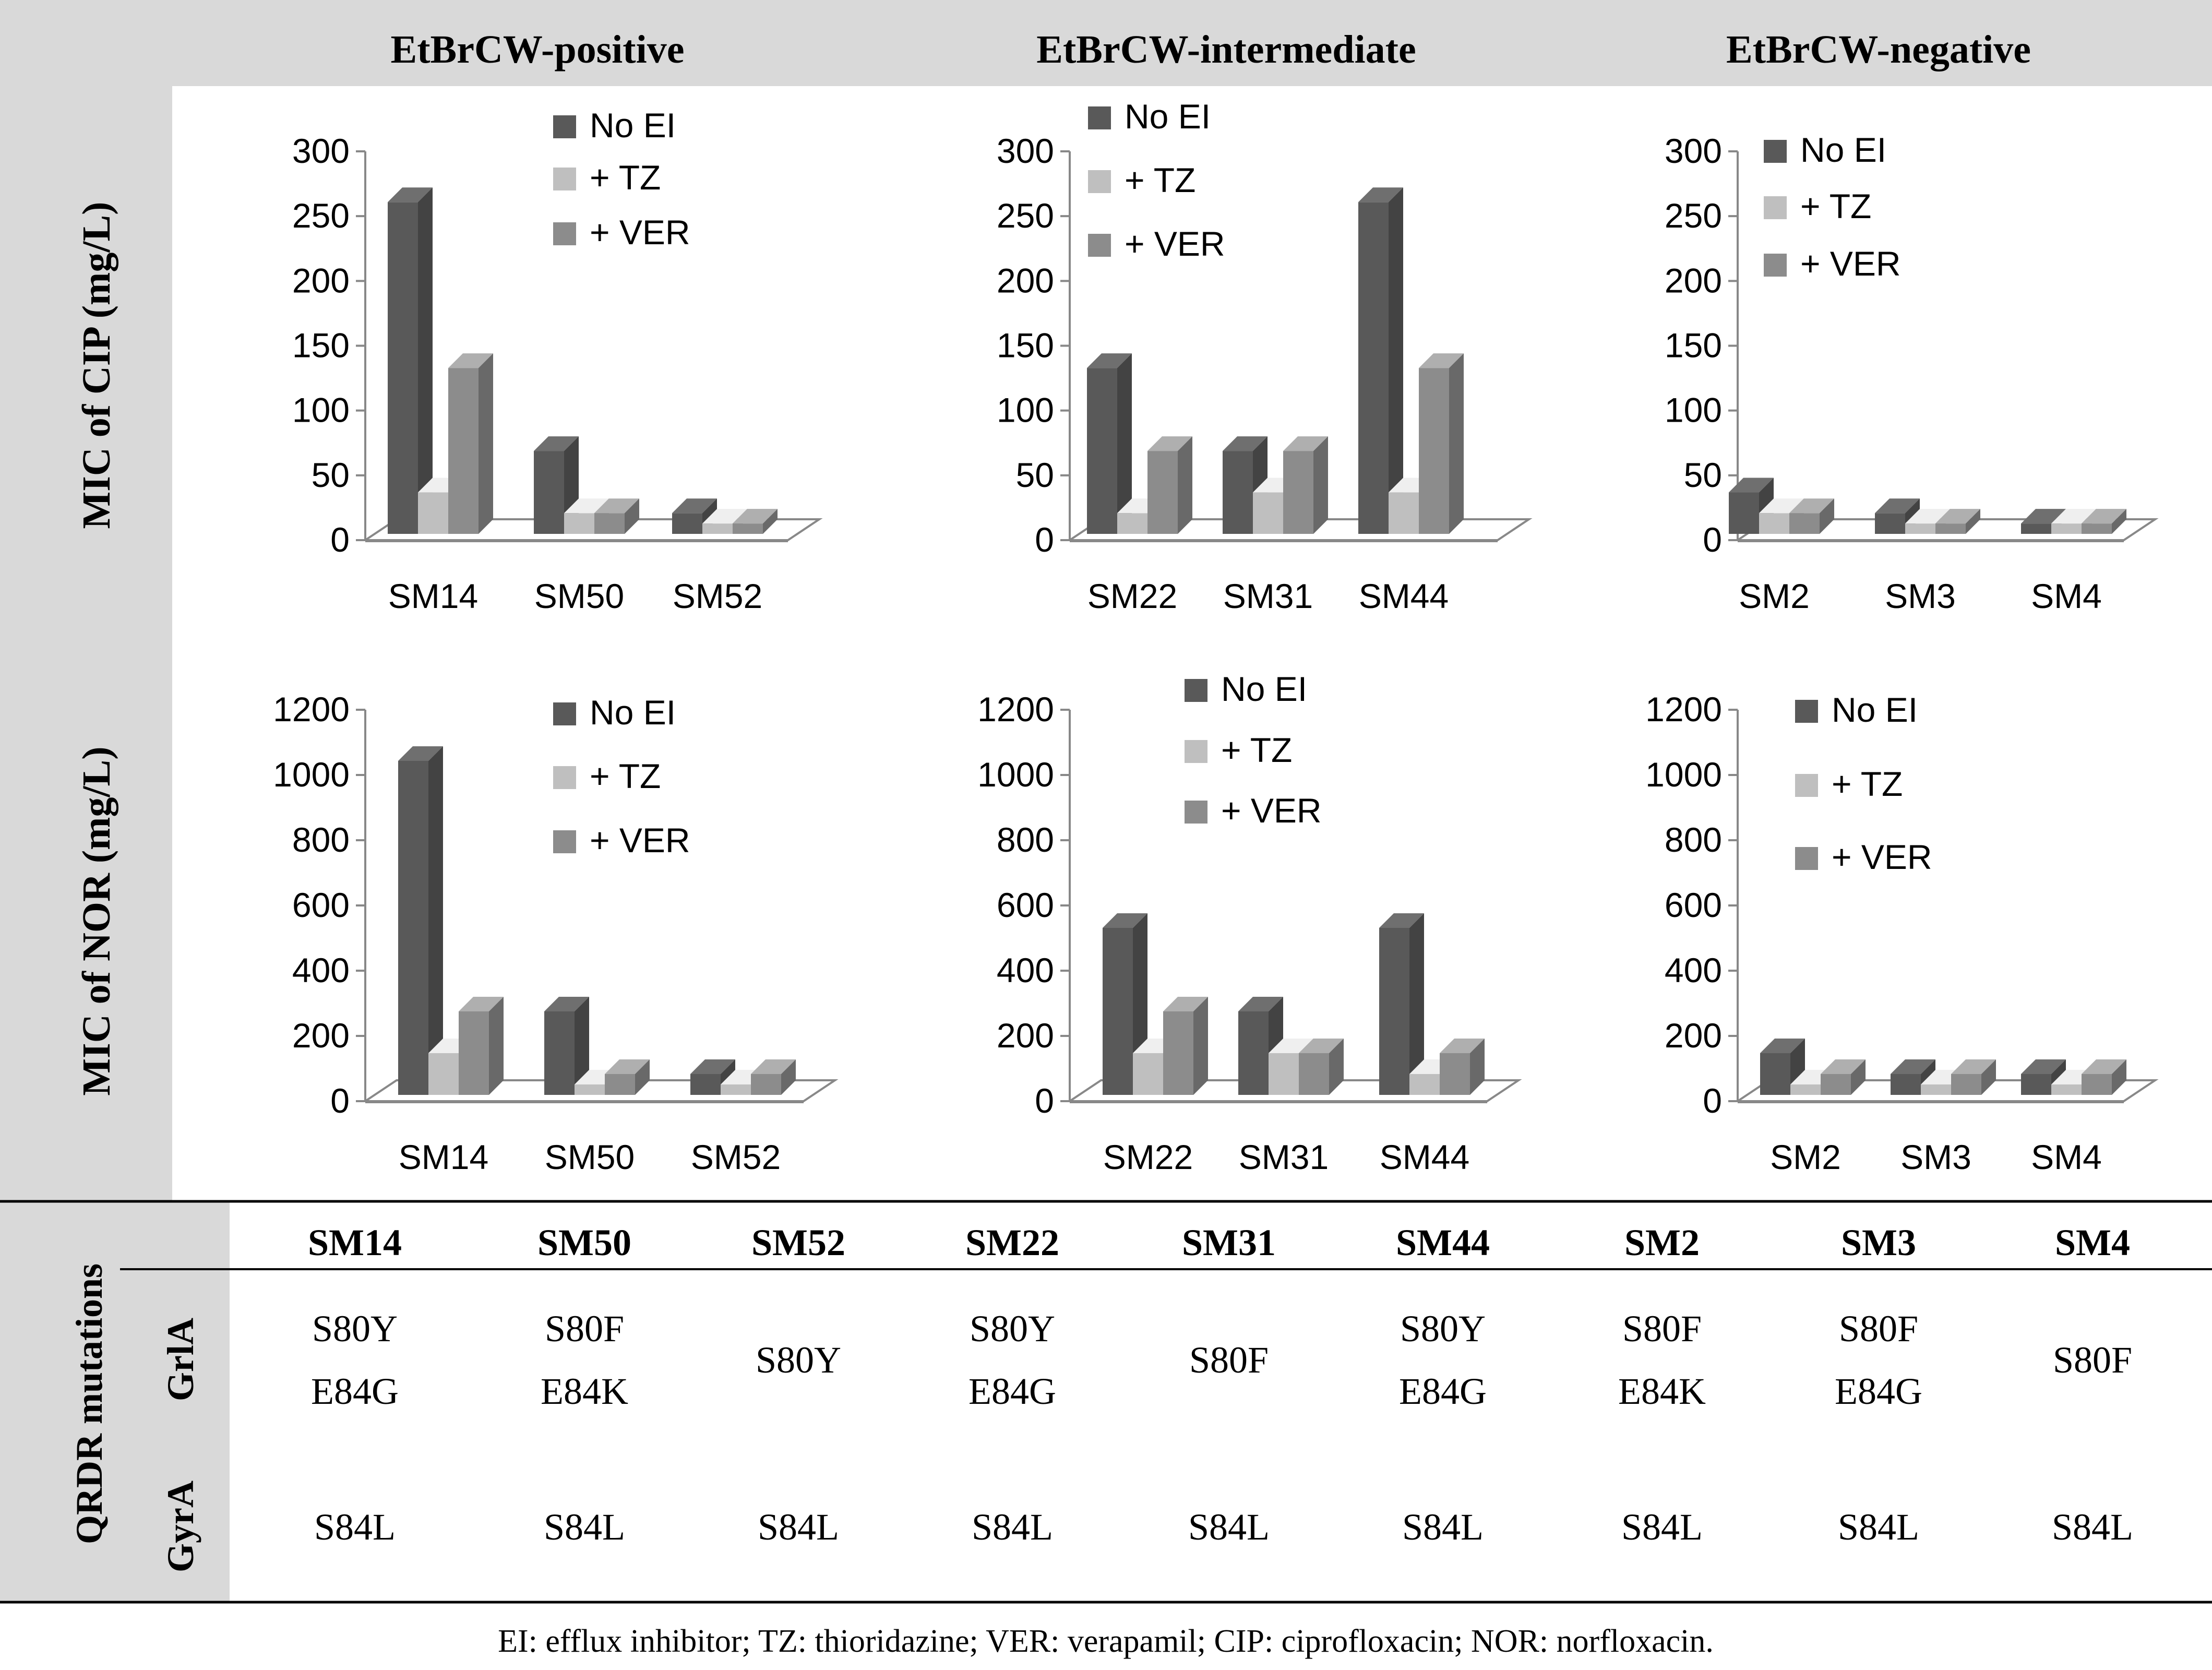 The width and height of the screenshot is (2212, 1670). I want to click on col-header-intermediate: EtBrCW-intermediate, so click(1226, 49).